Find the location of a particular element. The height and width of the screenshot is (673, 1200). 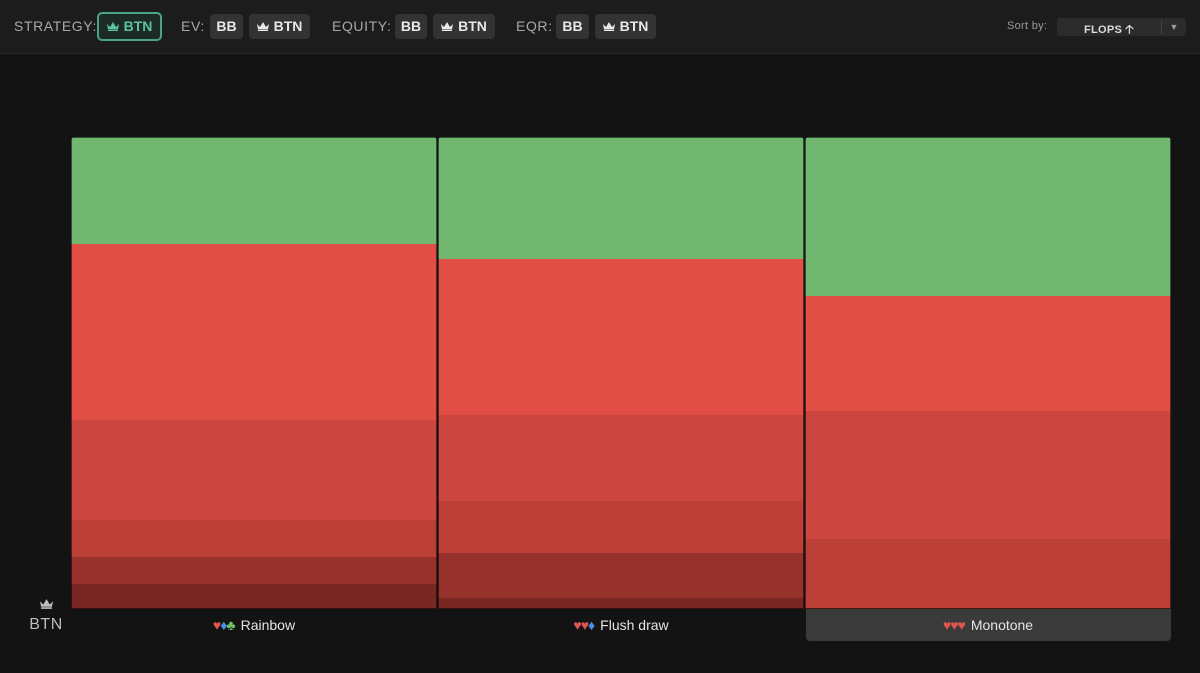

sort-value: FLOPS 🡡 is located at coordinates (1109, 30).